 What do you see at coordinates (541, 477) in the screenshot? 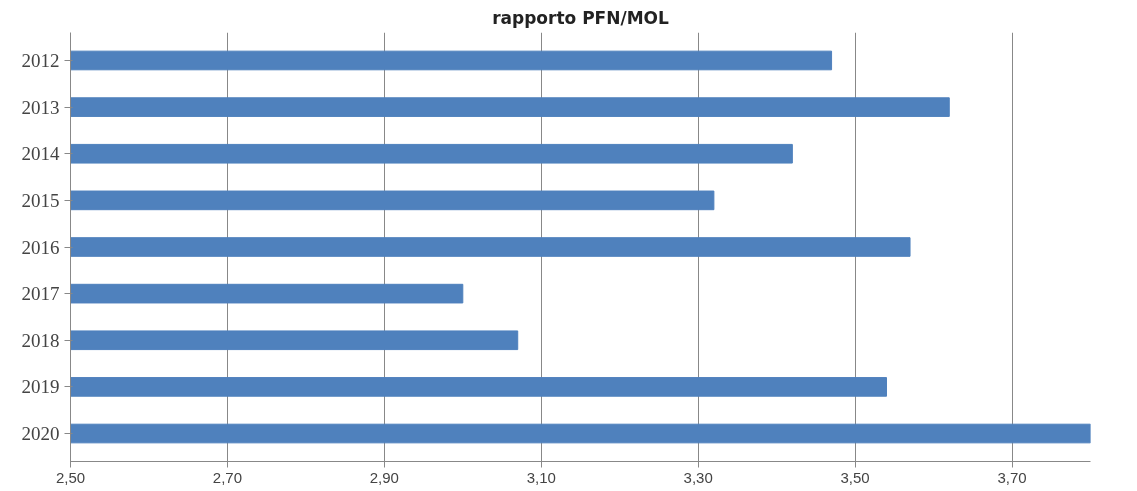
I see `x-tick-label: 3,10` at bounding box center [541, 477].